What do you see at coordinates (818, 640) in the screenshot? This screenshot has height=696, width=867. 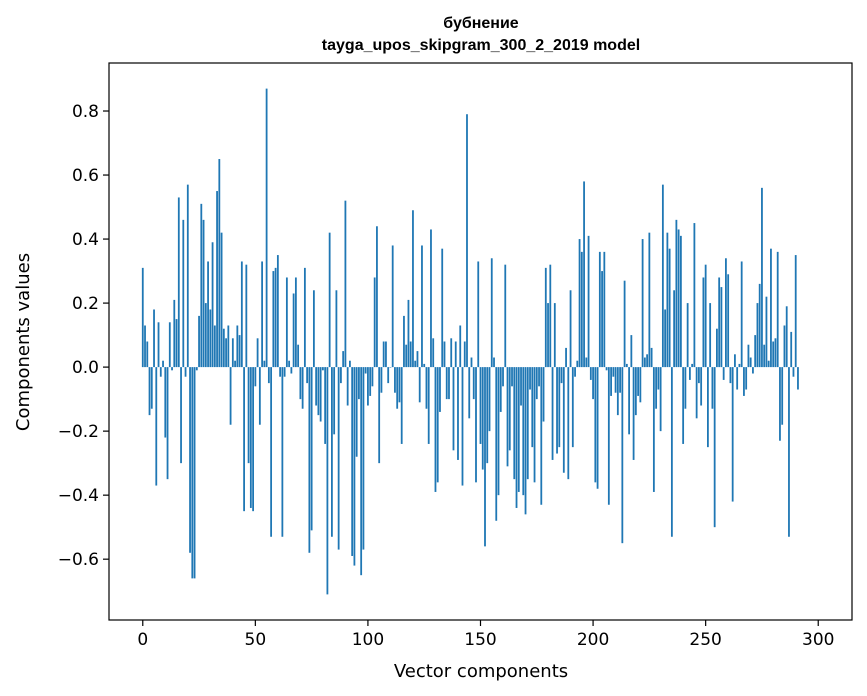 I see `x-tick-label: 300` at bounding box center [818, 640].